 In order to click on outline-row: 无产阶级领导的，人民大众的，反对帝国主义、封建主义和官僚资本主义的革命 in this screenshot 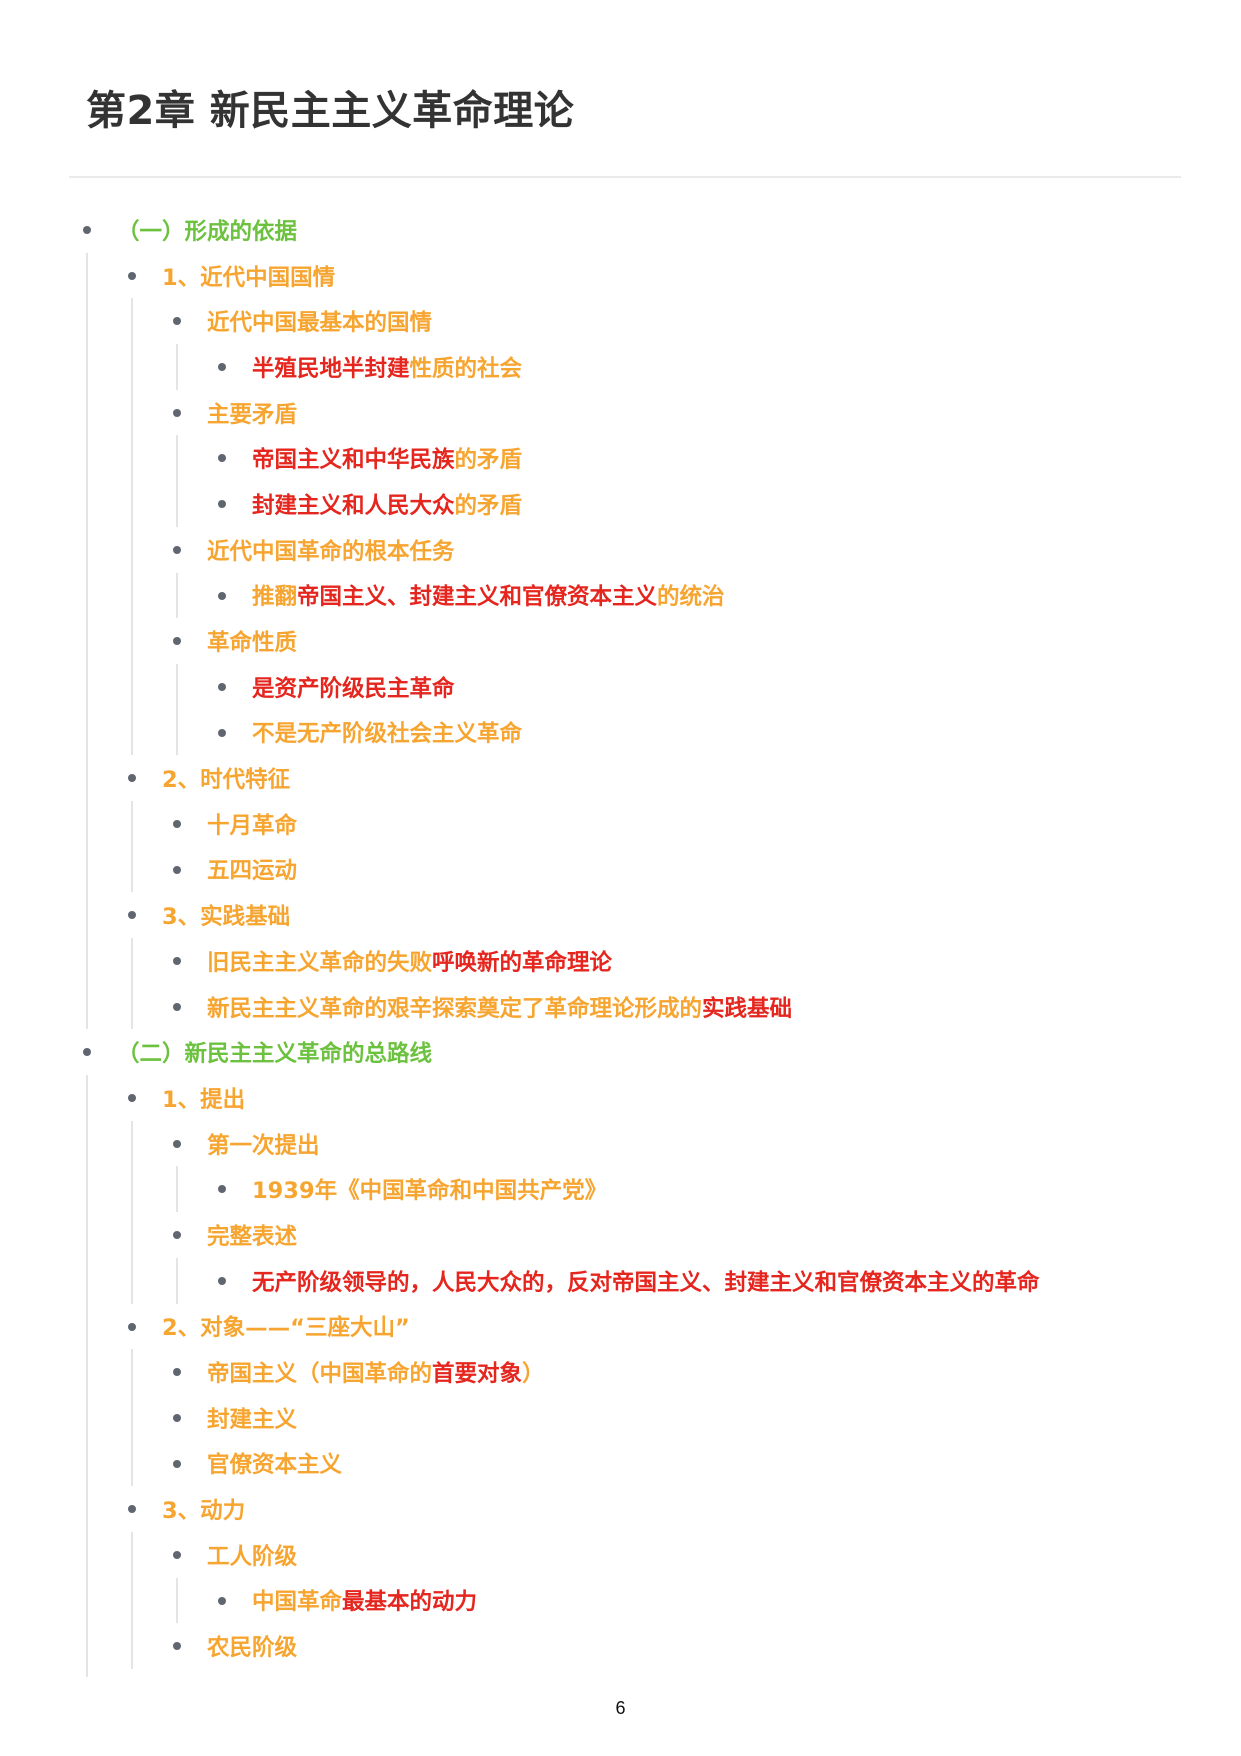, I will do `click(629, 1281)`.